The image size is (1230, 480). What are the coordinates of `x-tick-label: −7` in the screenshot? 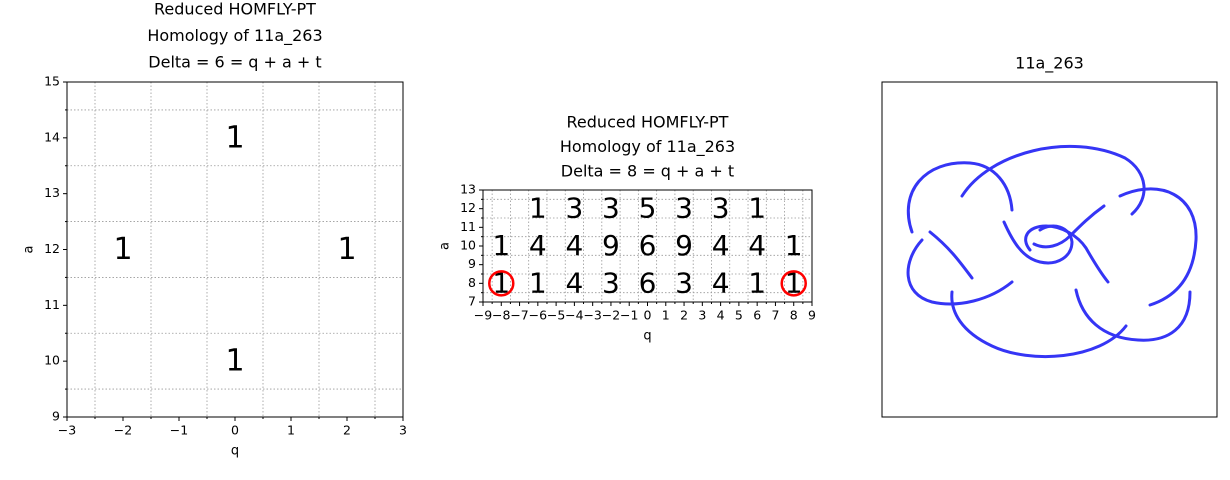 It's located at (519, 315).